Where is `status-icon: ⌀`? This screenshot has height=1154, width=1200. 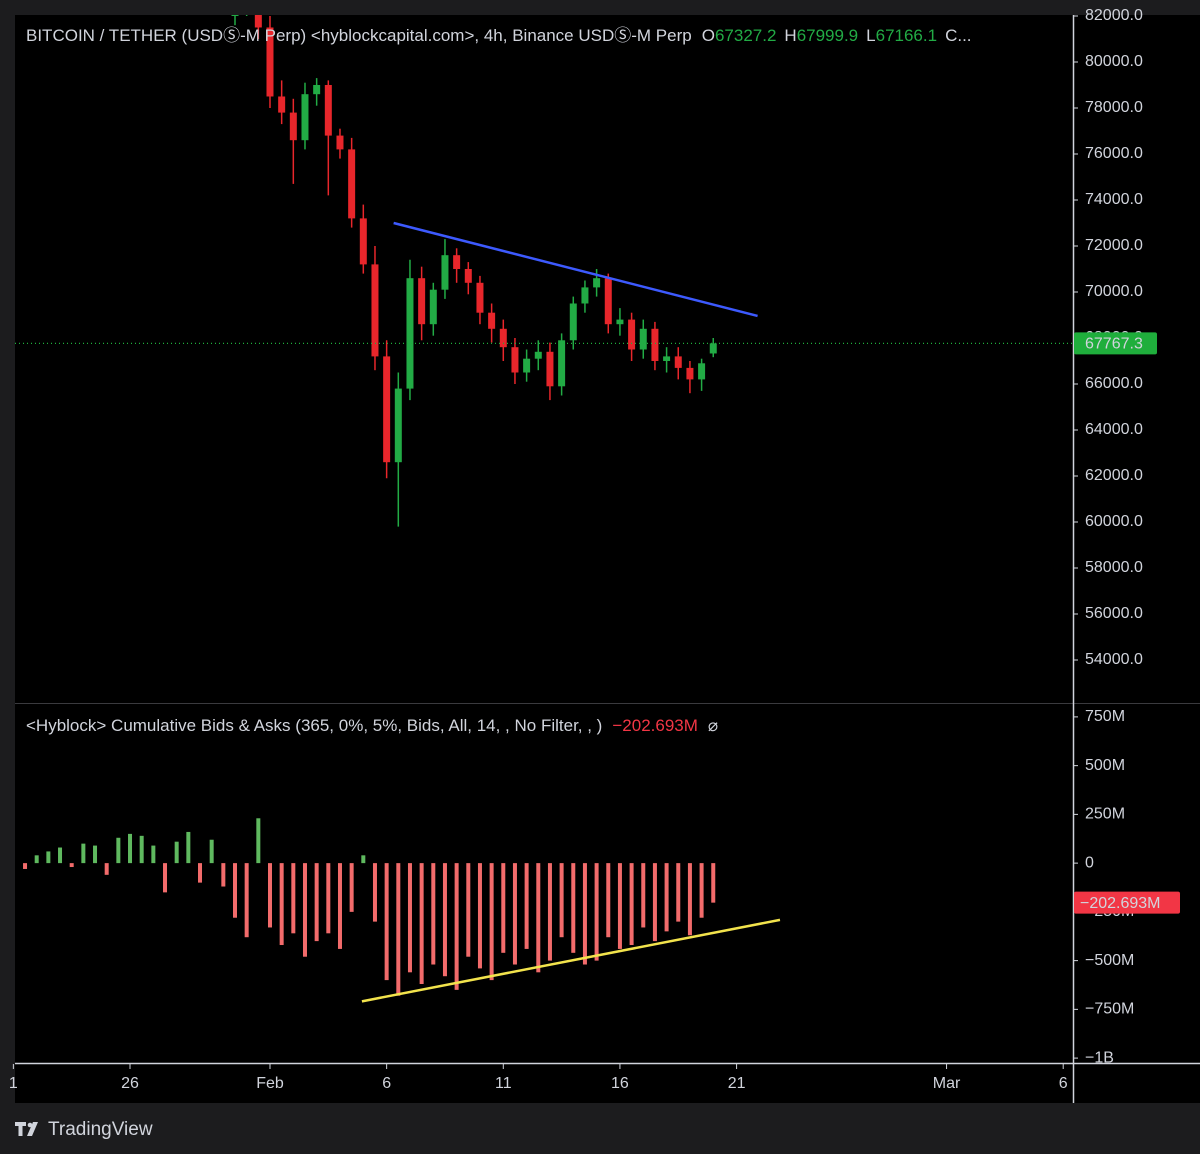
status-icon: ⌀ is located at coordinates (713, 725).